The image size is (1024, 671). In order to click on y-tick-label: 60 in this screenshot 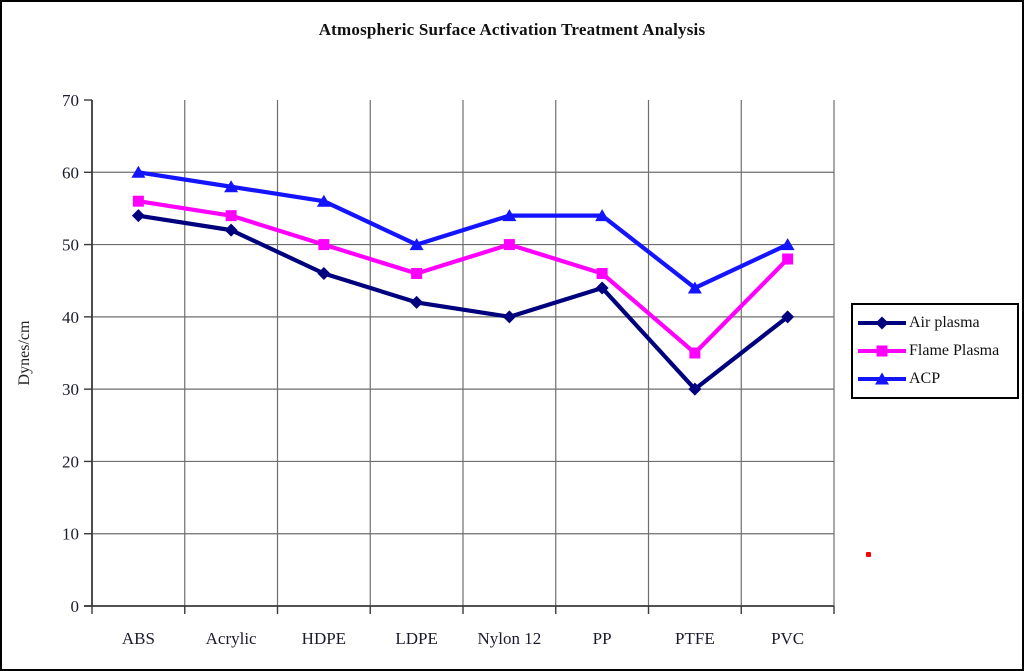, I will do `click(70, 172)`.